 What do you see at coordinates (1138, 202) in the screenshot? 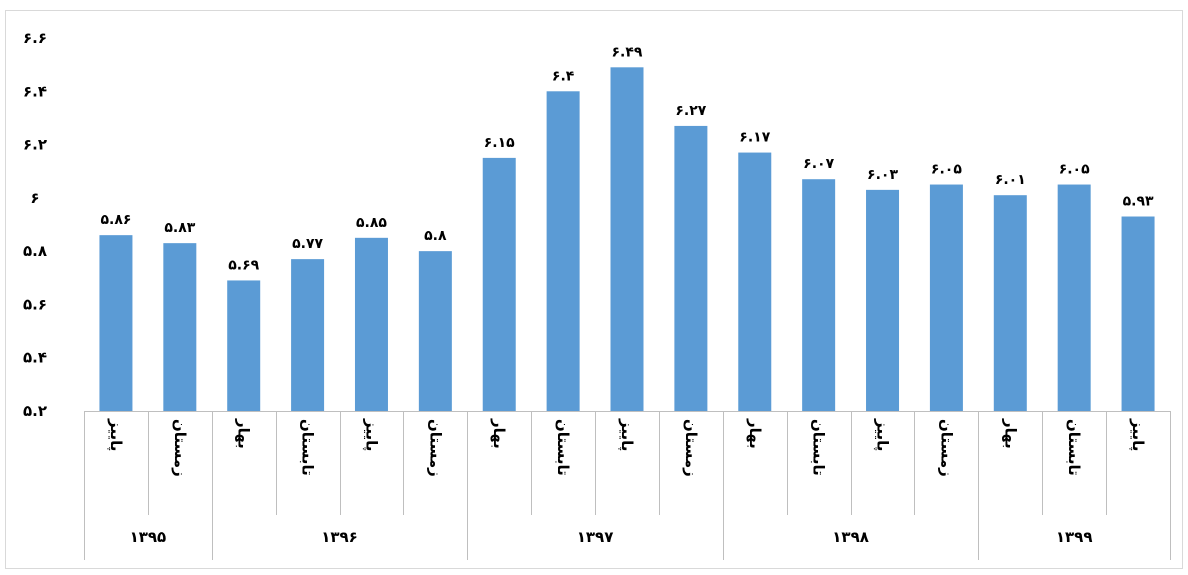
I see `data-label: ۵.۹۳` at bounding box center [1138, 202].